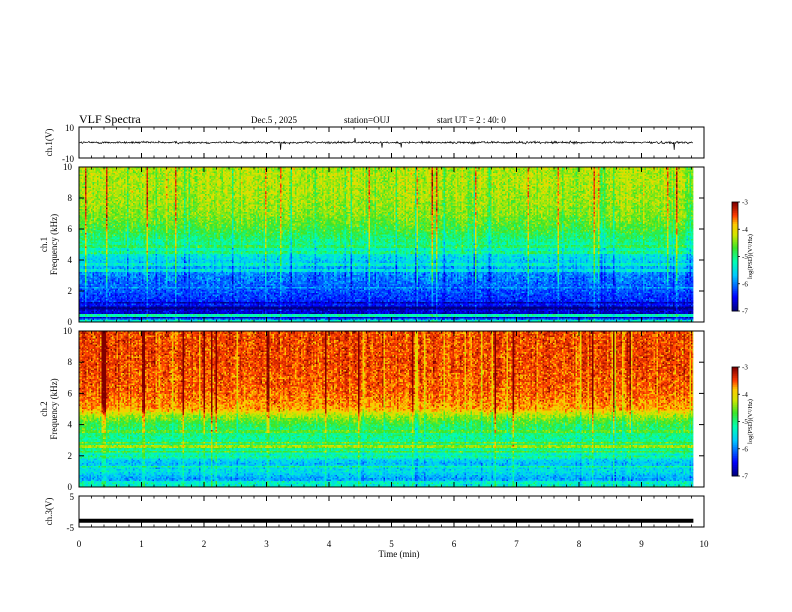 The image size is (792, 612). Describe the element at coordinates (471, 120) in the screenshot. I see `start-time-label: start UT = 2 : 40: 0` at that location.